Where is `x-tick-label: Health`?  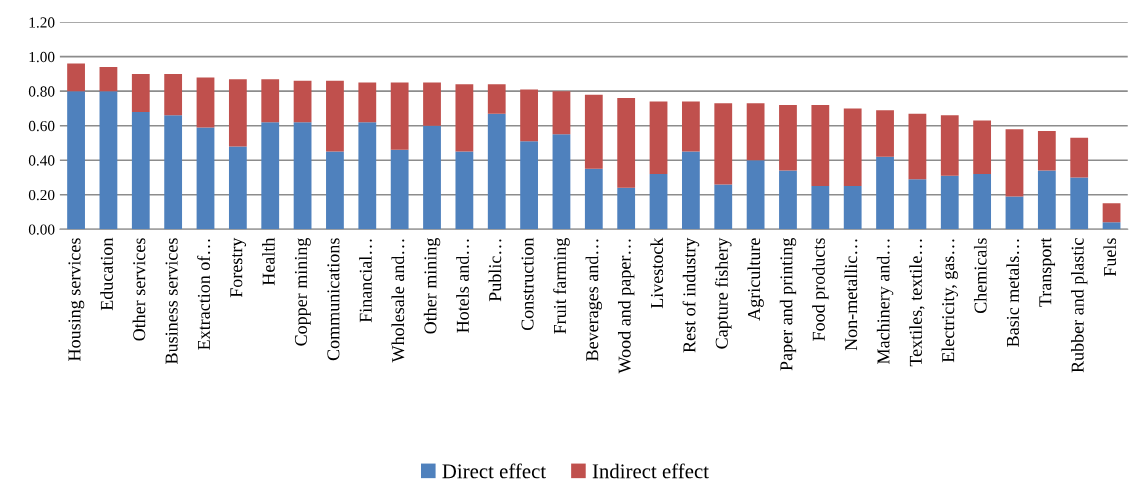
x-tick-label: Health is located at coordinates (268, 261).